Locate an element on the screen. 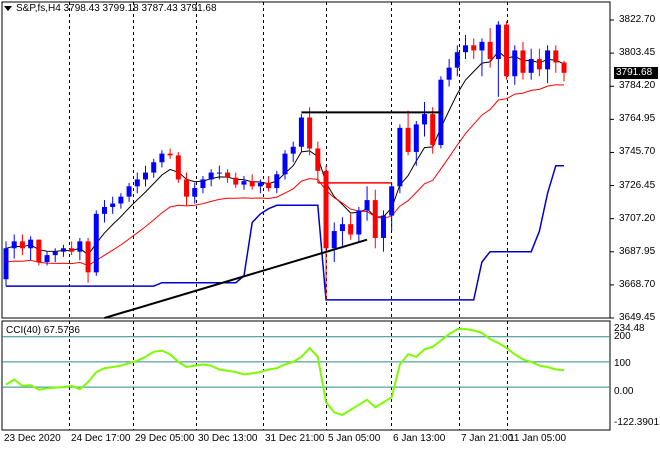 The height and width of the screenshot is (450, 660). price-tick-label: 3784.20 is located at coordinates (637, 86).